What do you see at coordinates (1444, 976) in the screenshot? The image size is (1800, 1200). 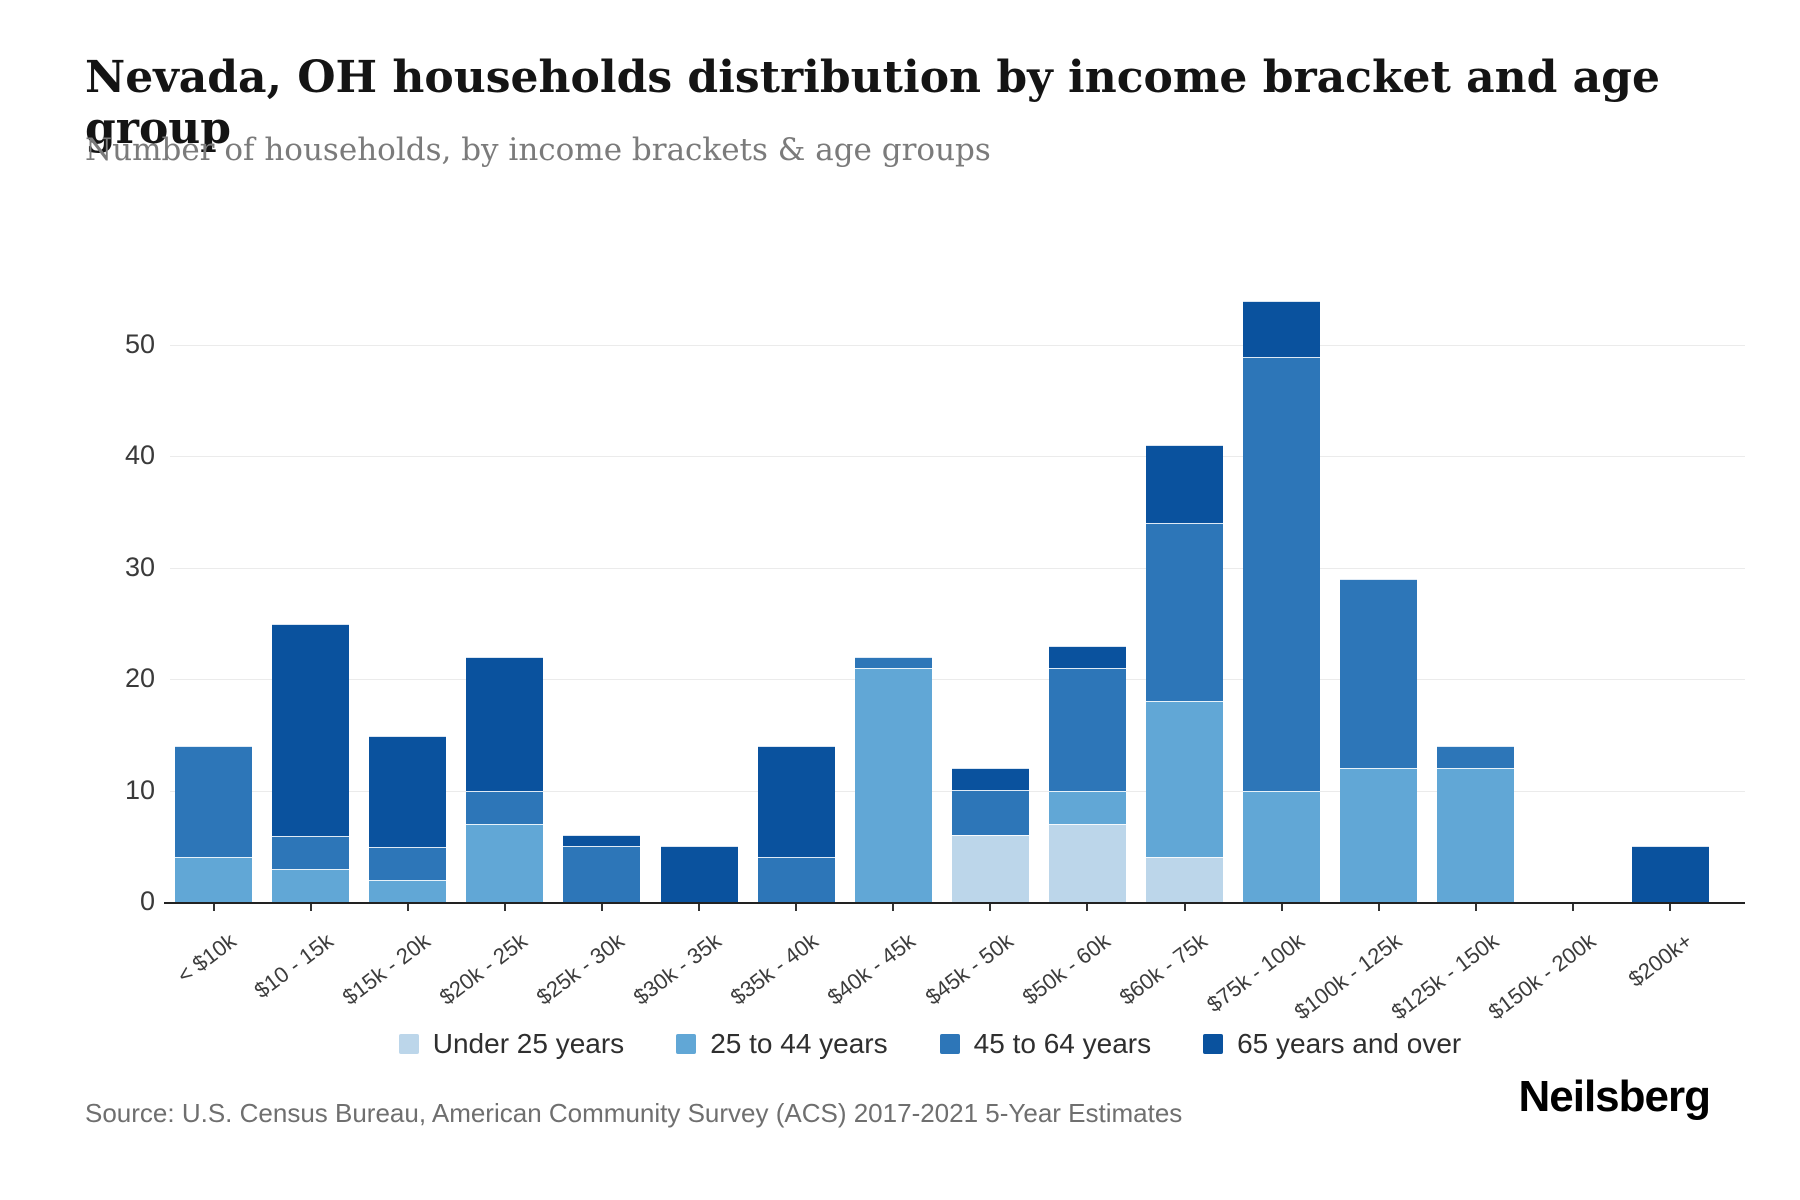 I see `x-axis-label: $125k - 150k` at bounding box center [1444, 976].